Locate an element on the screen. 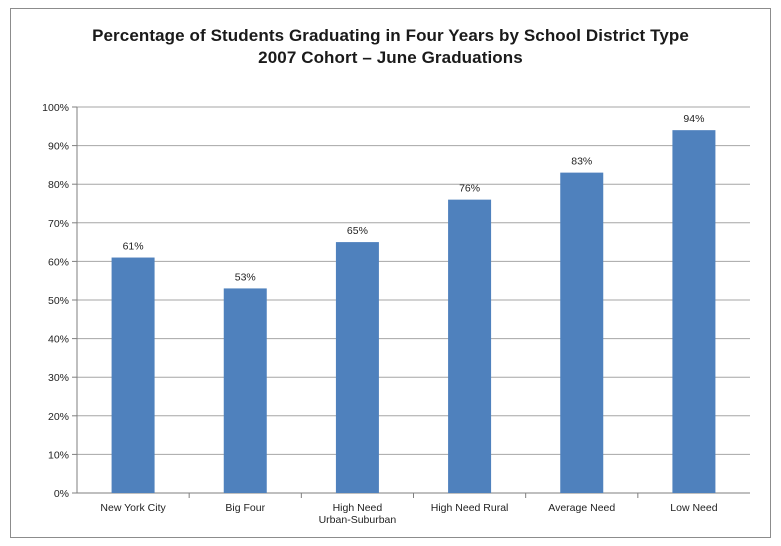 This screenshot has height=546, width=781. y-tick-label: 20% is located at coordinates (58, 417).